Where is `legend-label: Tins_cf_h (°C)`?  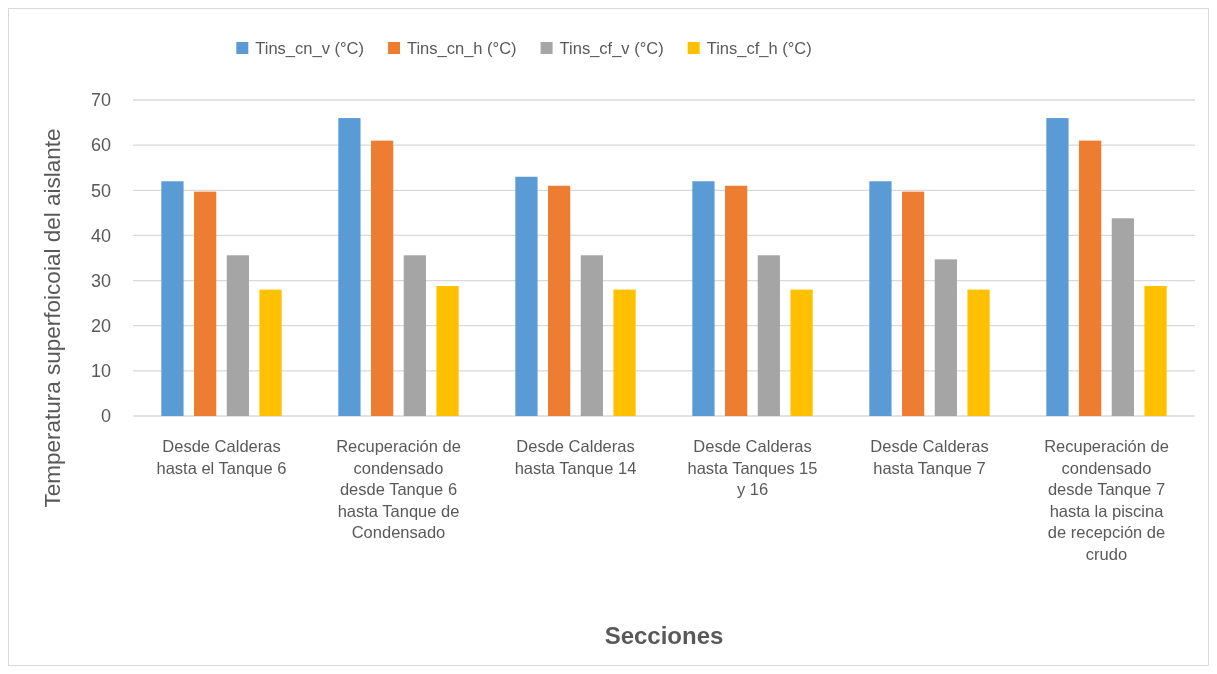 legend-label: Tins_cf_h (°C) is located at coordinates (759, 48).